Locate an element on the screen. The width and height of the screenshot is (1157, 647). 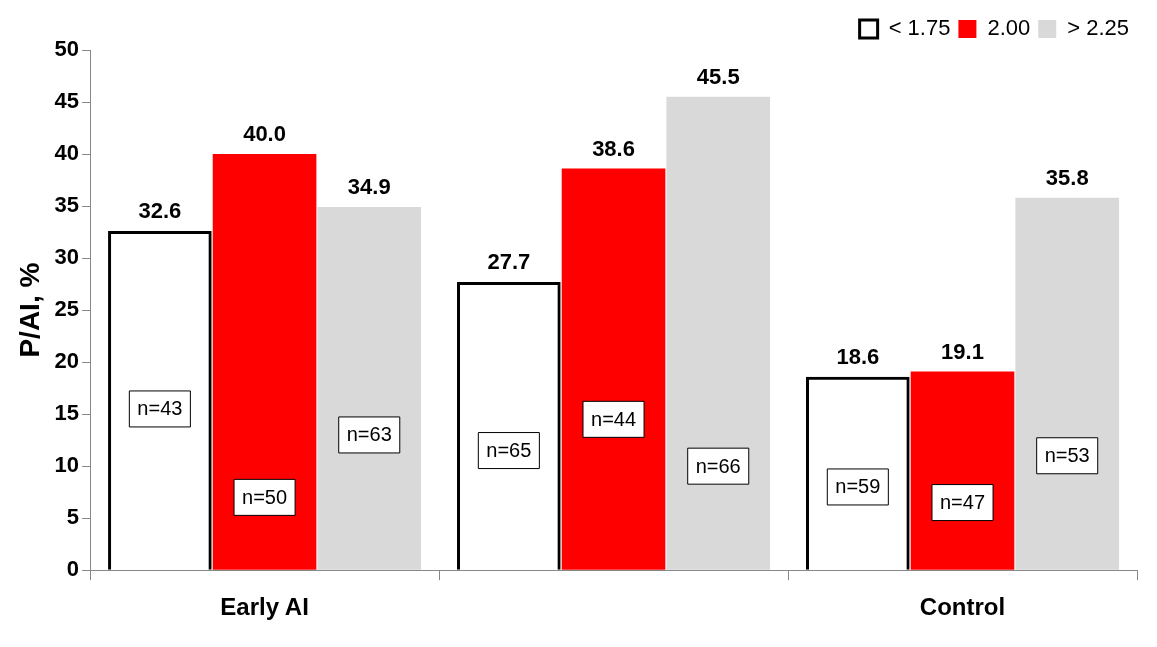
annotation: n=59 is located at coordinates (858, 486).